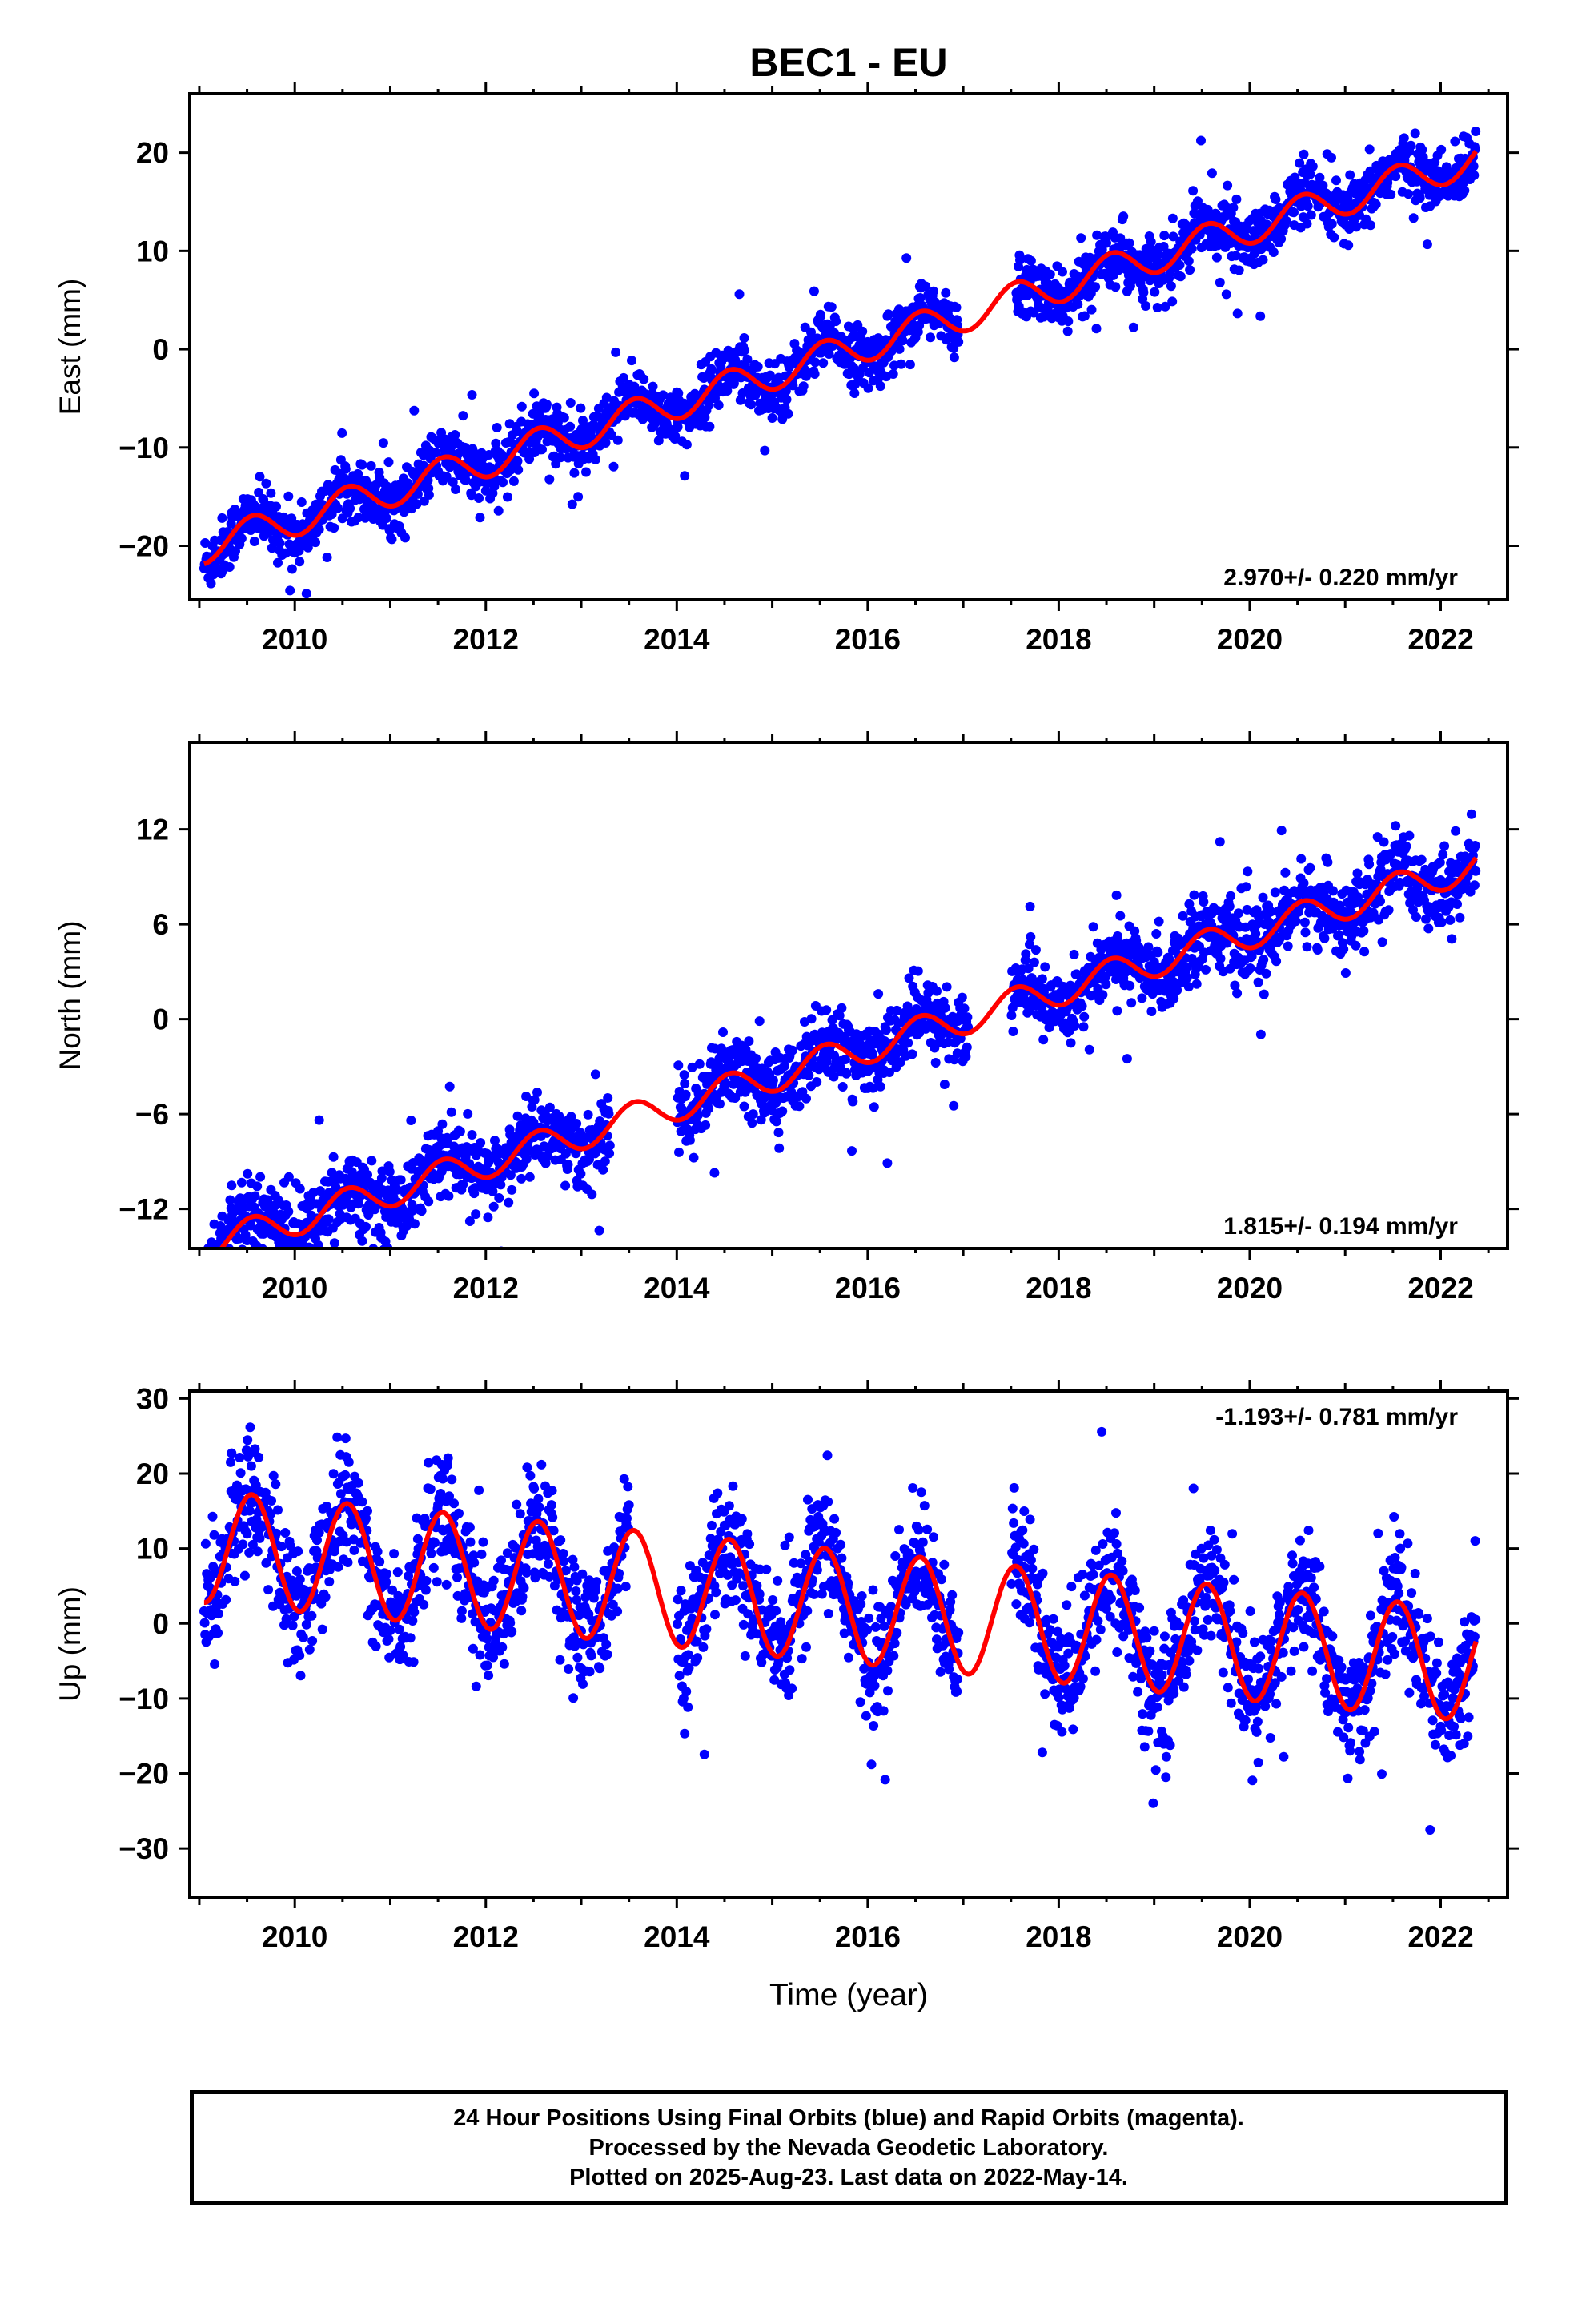 The width and height of the screenshot is (1582, 2324). I want to click on north-y-tick-label: −6, so click(152, 1114).